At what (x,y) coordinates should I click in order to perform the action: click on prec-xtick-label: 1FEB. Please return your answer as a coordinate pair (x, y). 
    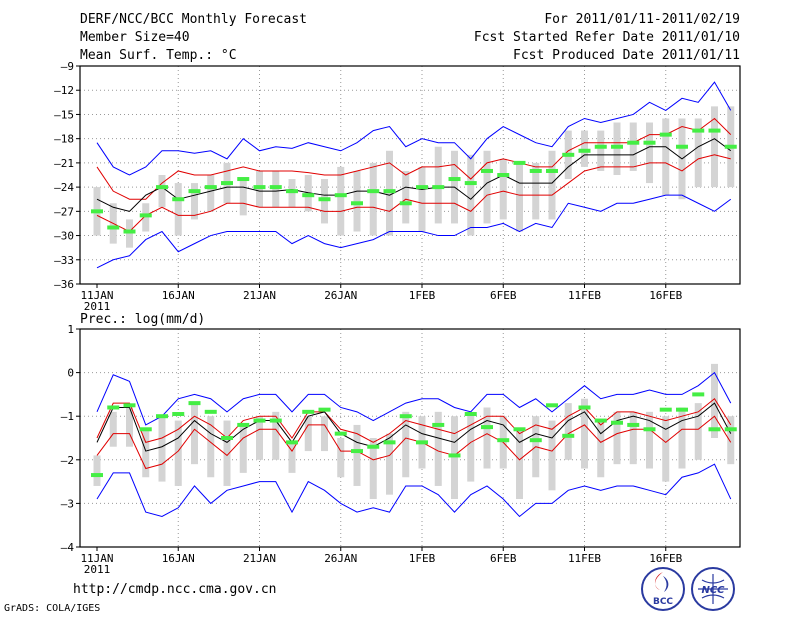
    Looking at the image, I should click on (422, 558).